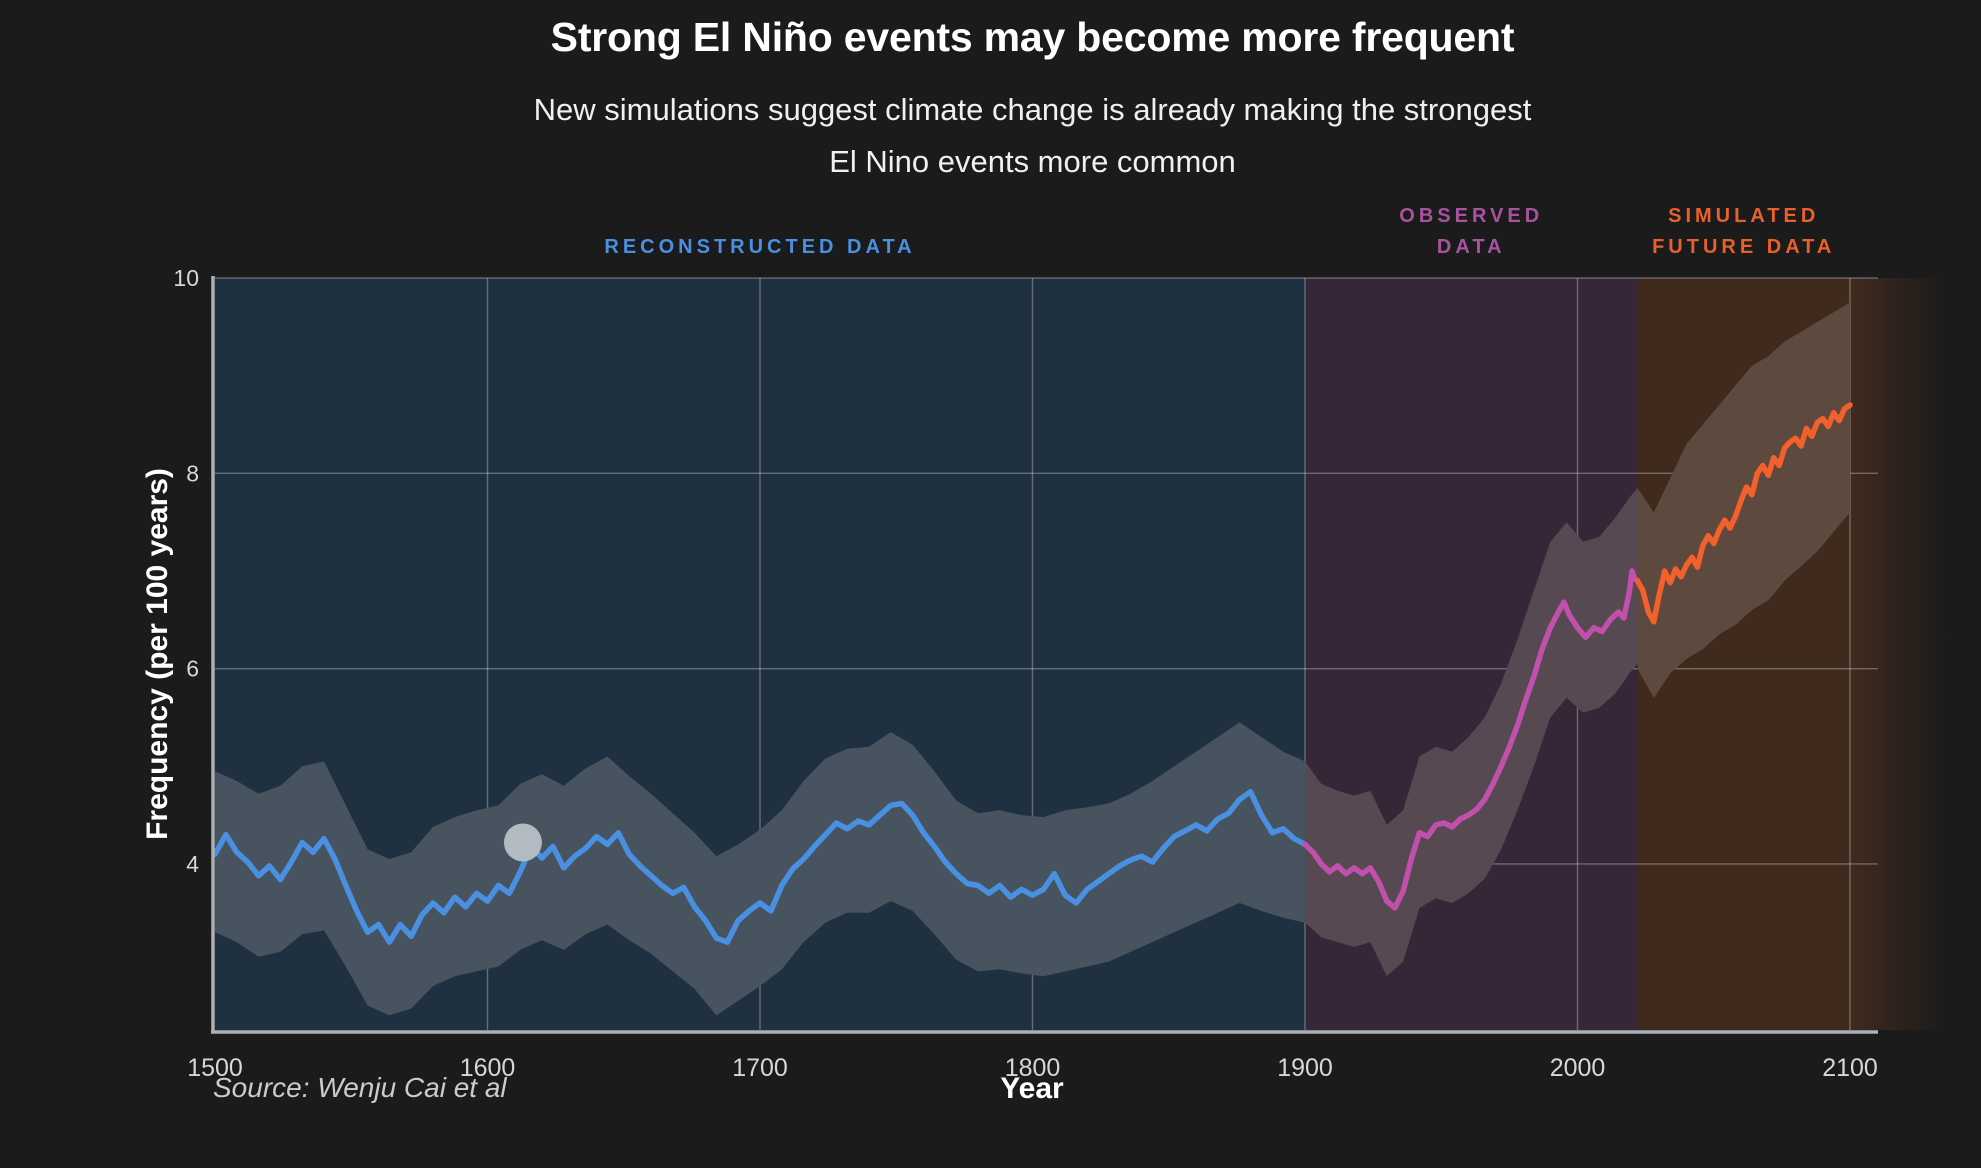  I want to click on y-tick-label-10: 10, so click(186, 278).